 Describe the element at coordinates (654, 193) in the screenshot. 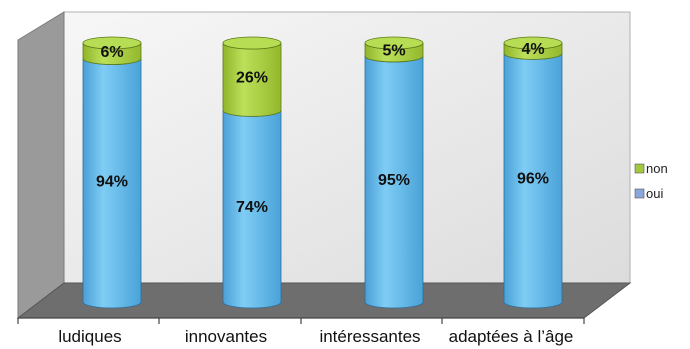

I see `legend-label-oui: oui` at that location.